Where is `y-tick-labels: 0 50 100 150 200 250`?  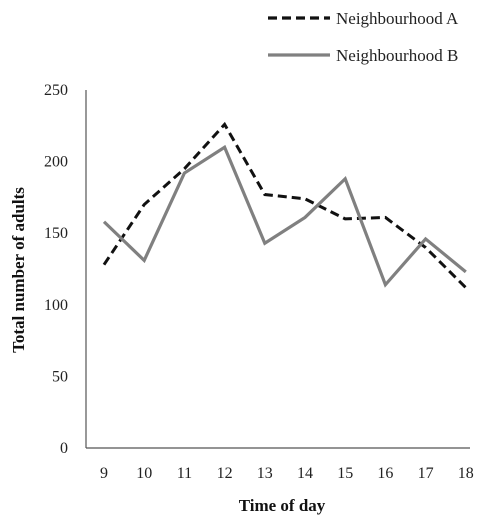 y-tick-labels: 0 50 100 150 200 250 is located at coordinates (56, 269).